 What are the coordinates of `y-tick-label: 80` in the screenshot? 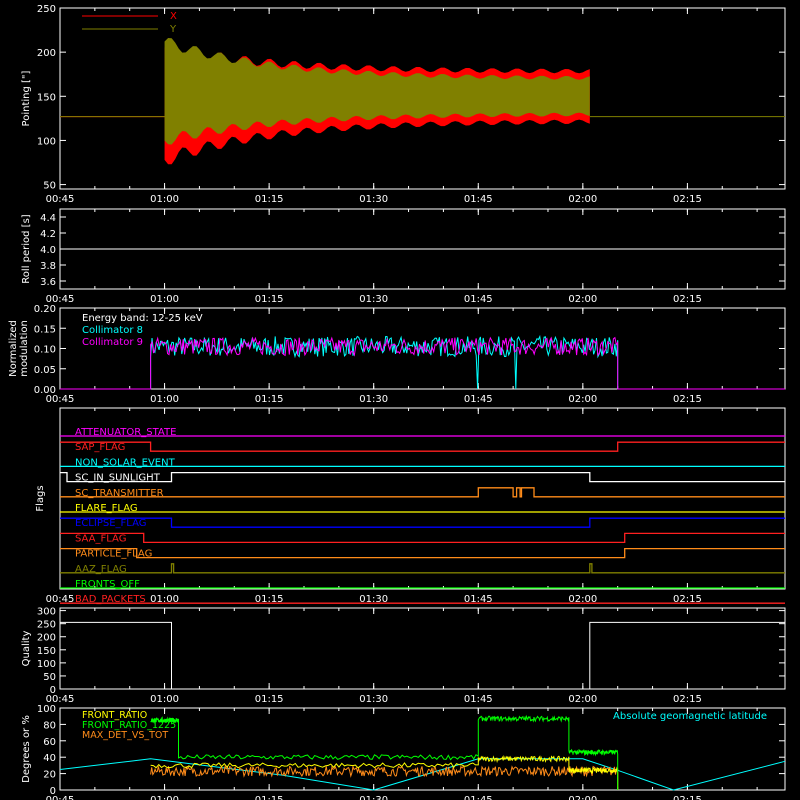 It's located at (49, 725).